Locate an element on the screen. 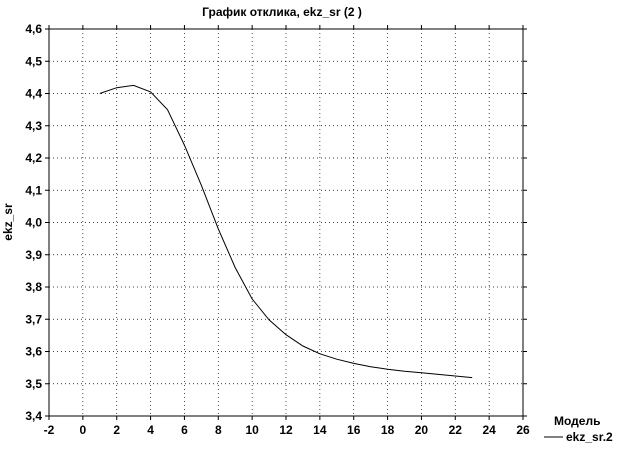 This screenshot has width=622, height=452. x-tick-label: 4 is located at coordinates (150, 430).